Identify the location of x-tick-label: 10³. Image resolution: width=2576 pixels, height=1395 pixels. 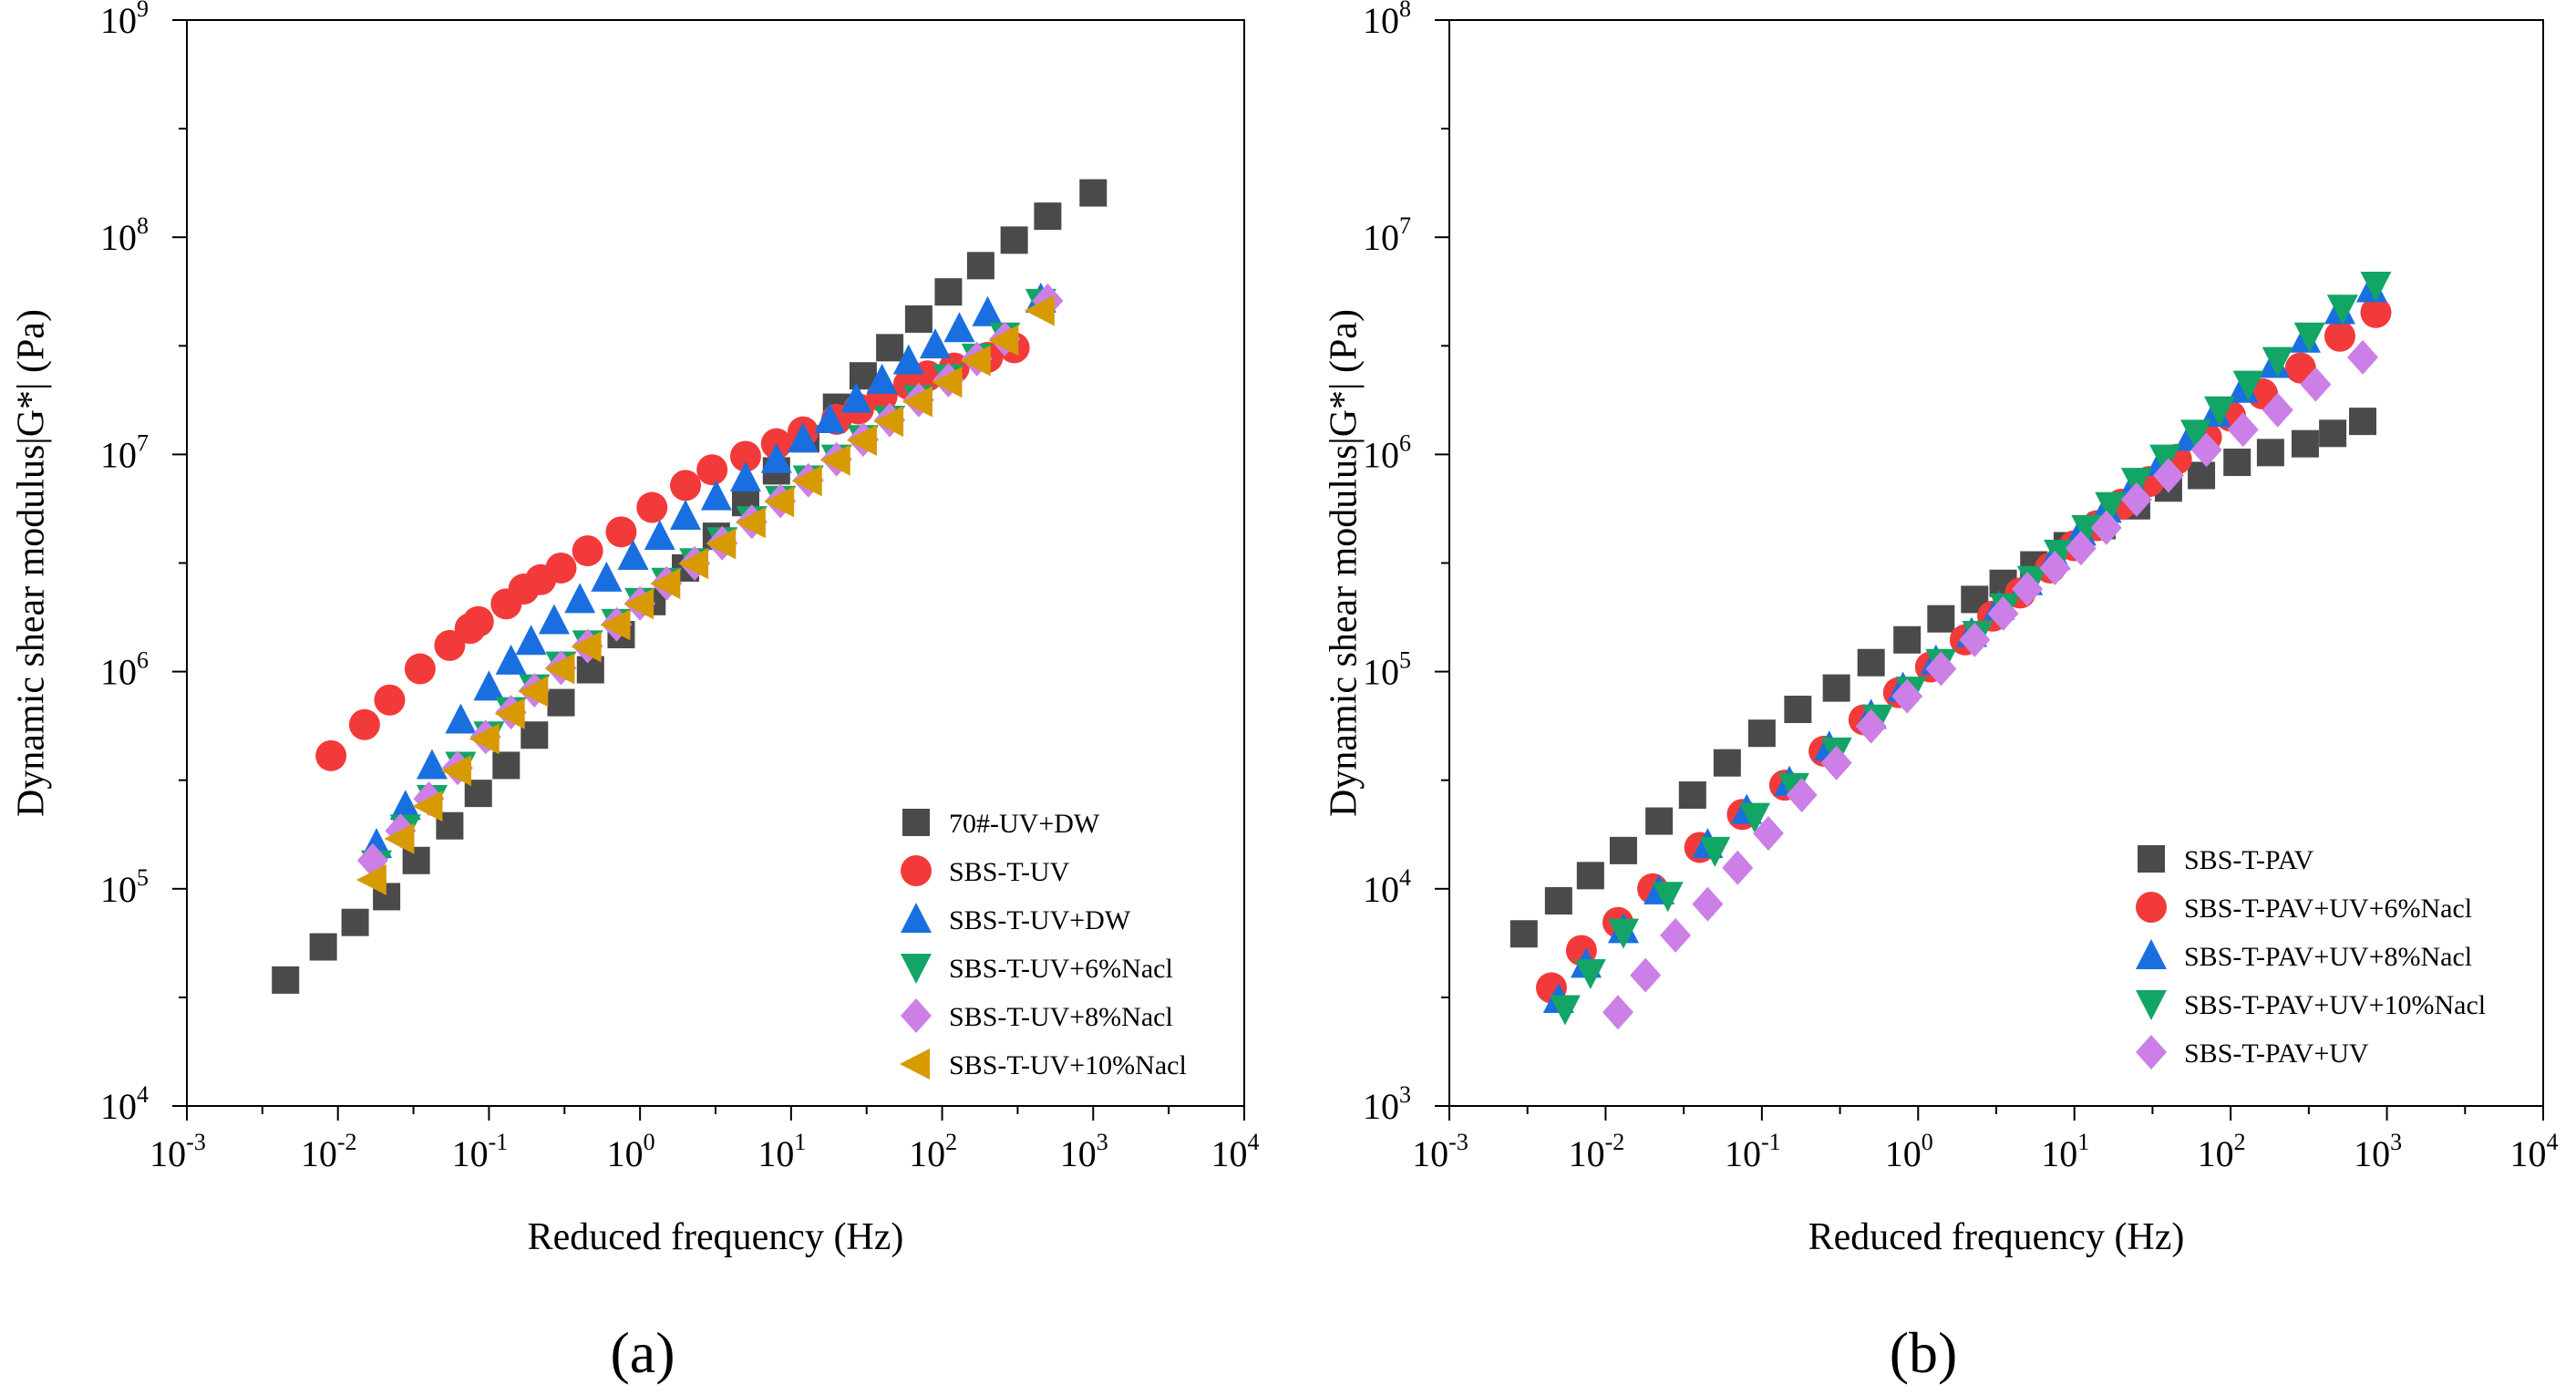
(2378, 1151).